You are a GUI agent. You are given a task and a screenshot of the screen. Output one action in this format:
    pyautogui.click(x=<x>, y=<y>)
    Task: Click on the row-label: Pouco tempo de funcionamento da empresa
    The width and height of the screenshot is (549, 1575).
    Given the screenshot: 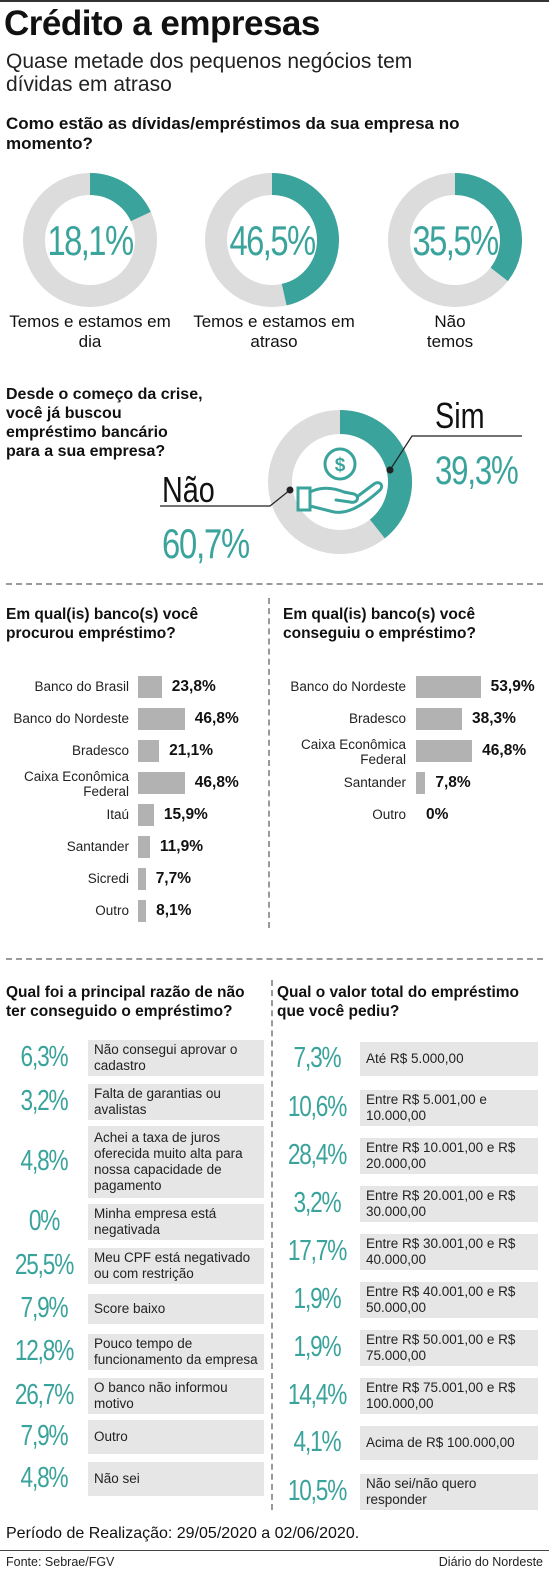 What is the action you would take?
    pyautogui.click(x=176, y=1352)
    